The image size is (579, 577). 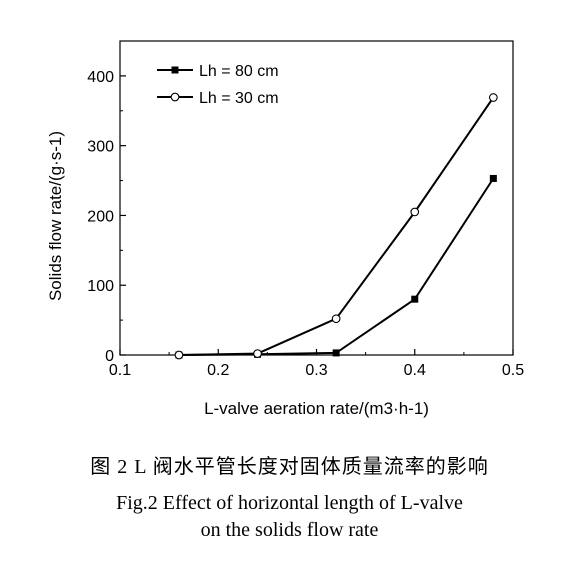 What do you see at coordinates (316, 370) in the screenshot?
I see `x-tick-label-2: 0.3` at bounding box center [316, 370].